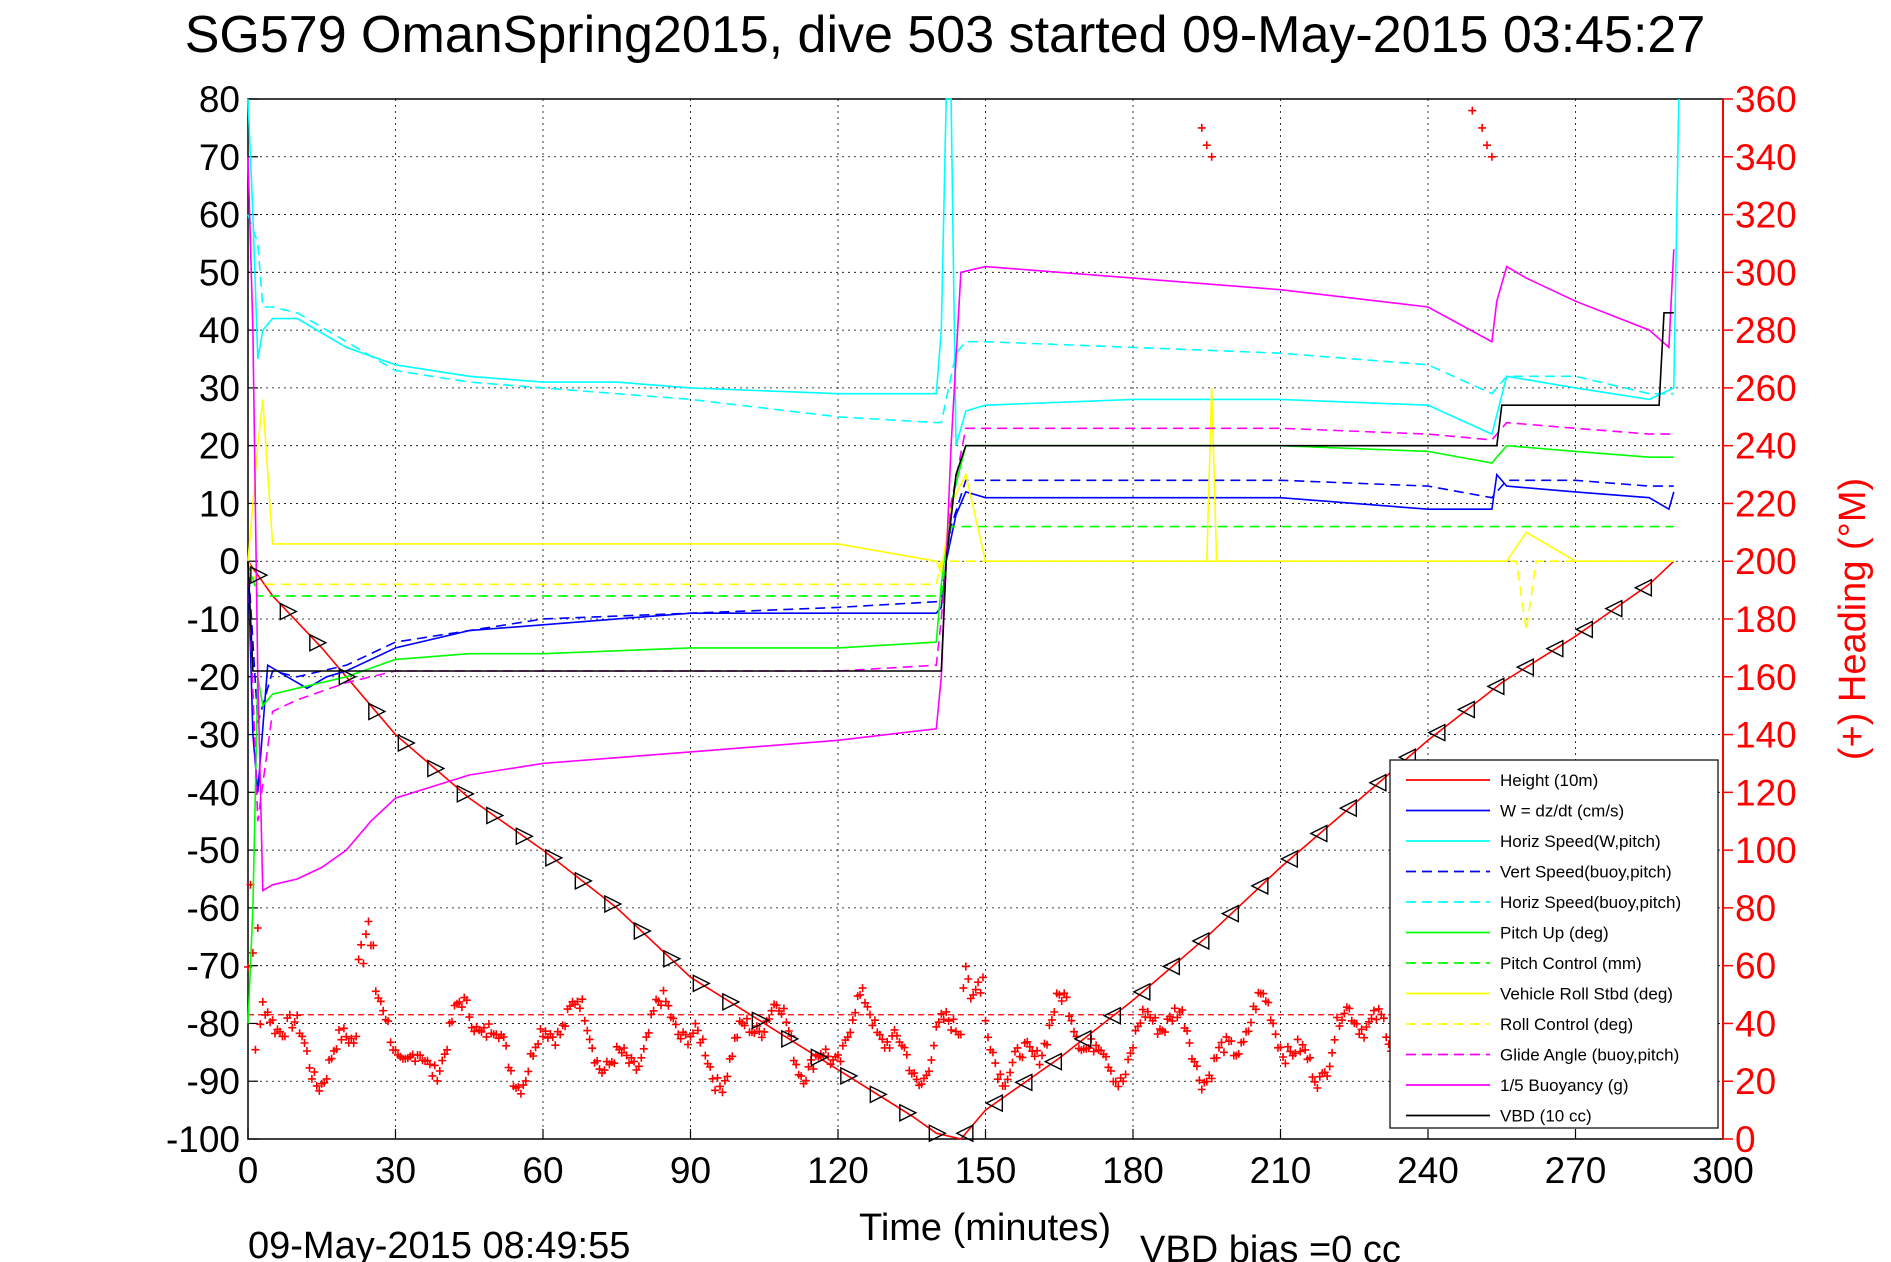 Image resolution: width=1891 pixels, height=1262 pixels. Describe the element at coordinates (1766, 99) in the screenshot. I see `right-tick-label: 360` at that location.